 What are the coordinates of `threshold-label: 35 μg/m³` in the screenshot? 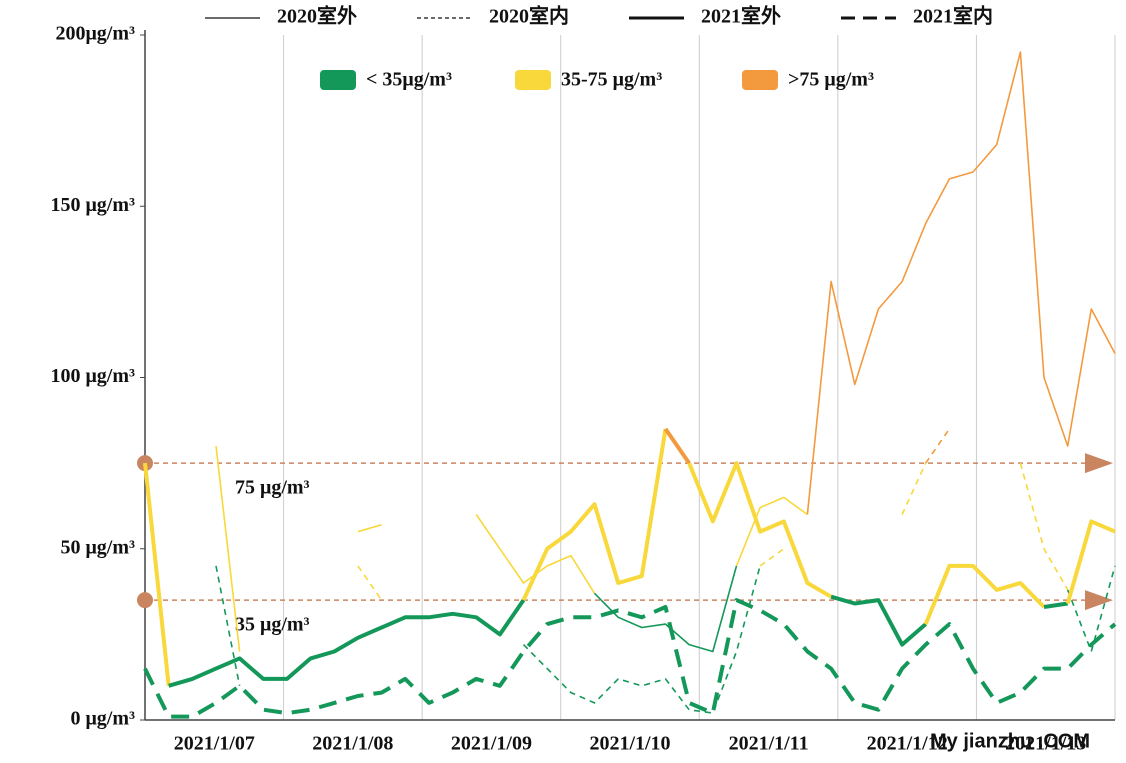 It's located at (272, 625).